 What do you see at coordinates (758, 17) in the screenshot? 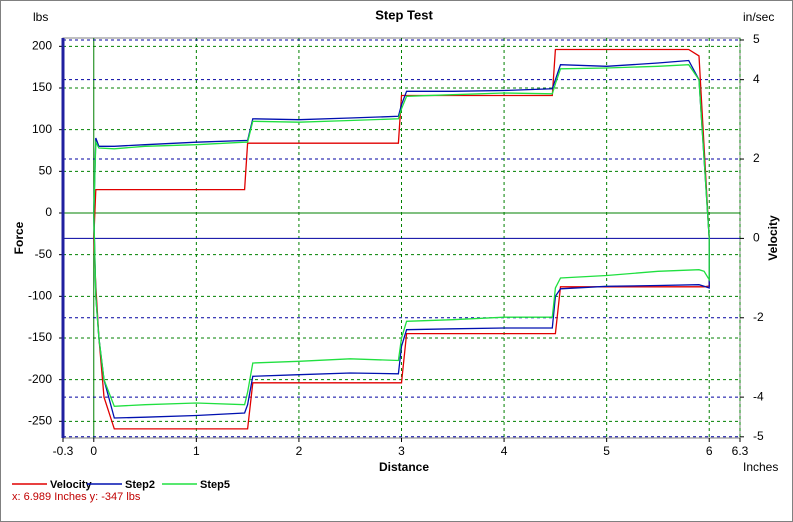
I see `y2-unit: in/sec` at bounding box center [758, 17].